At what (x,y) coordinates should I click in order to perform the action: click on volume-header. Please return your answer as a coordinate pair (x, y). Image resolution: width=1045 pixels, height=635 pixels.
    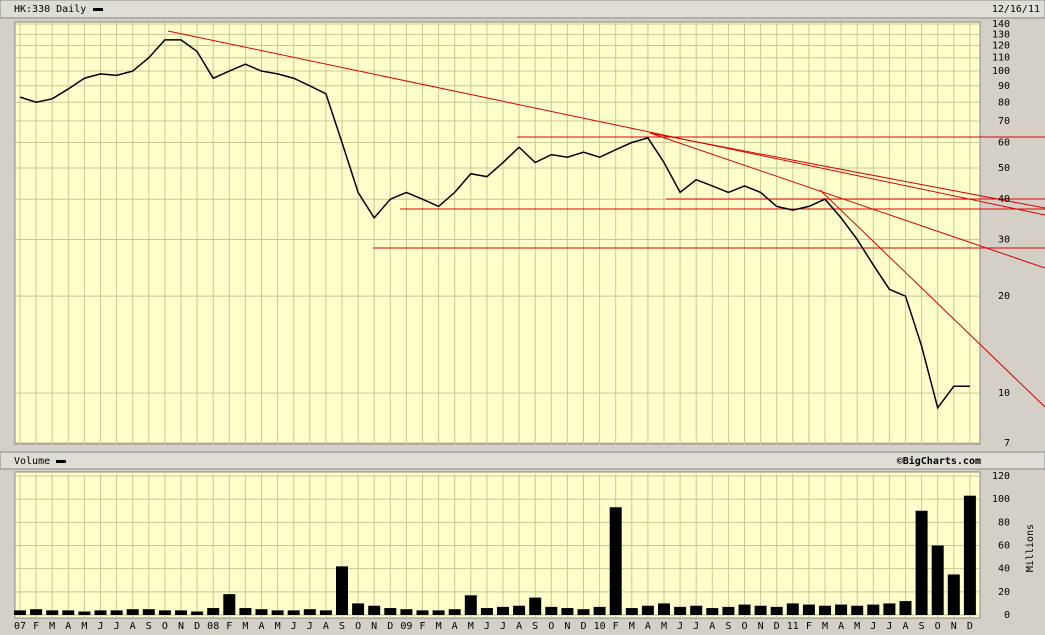
    Looking at the image, I should click on (522, 460).